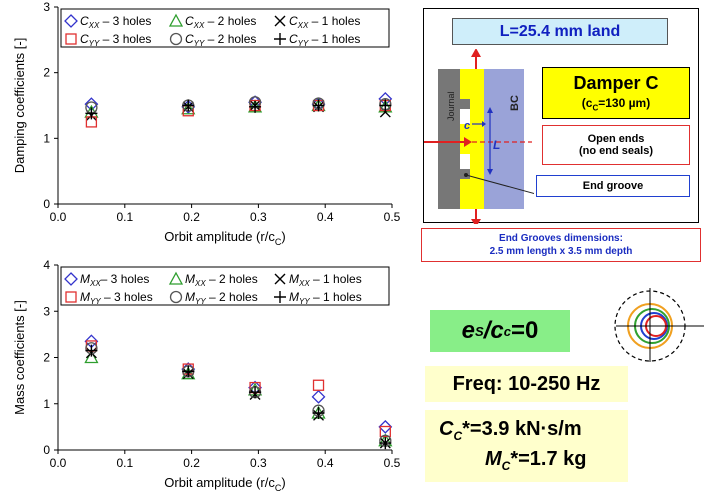 The width and height of the screenshot is (704, 502). I want to click on legend-label: CXX – 1 holes, so click(324, 22).